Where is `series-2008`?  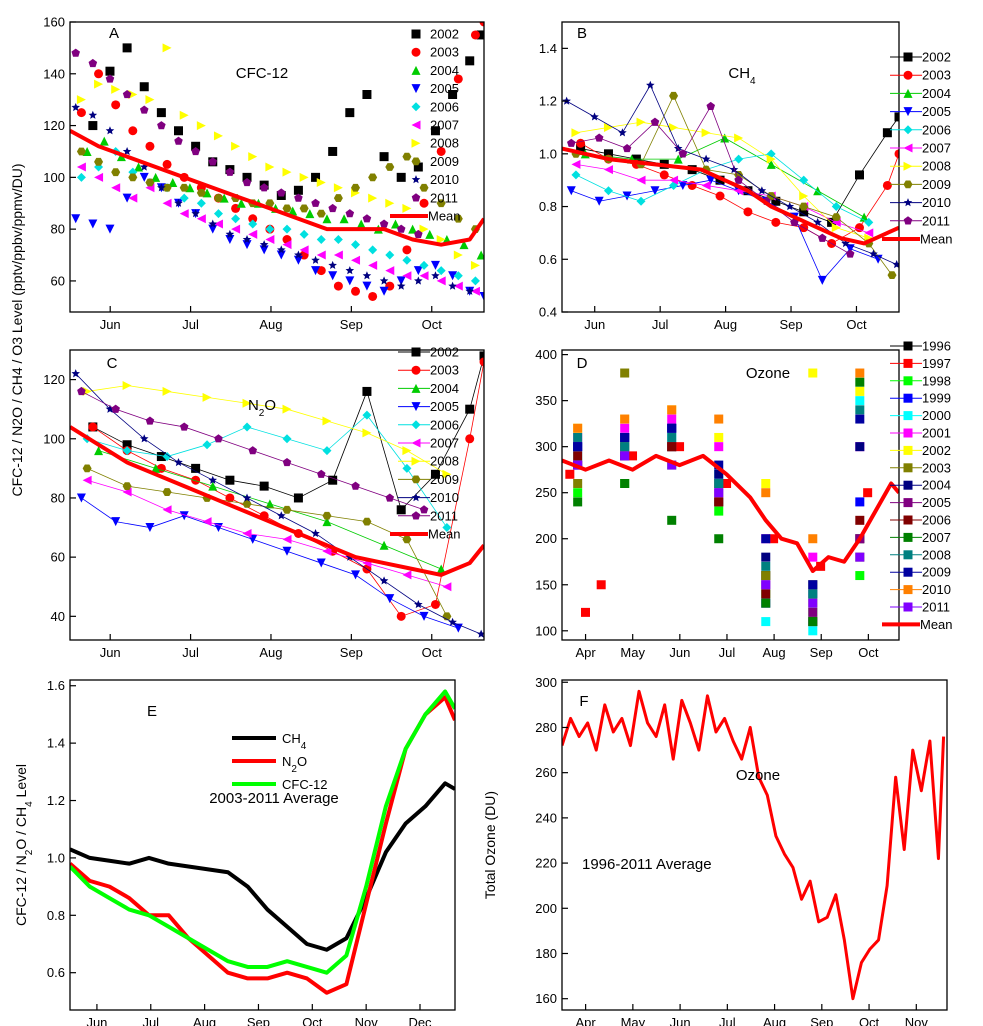
series-2008 is located at coordinates (278, 156).